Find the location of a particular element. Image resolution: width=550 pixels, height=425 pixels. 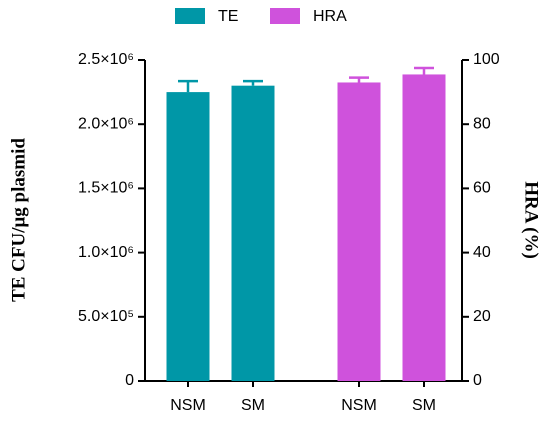

y-tick-label: 0 is located at coordinates (129, 380).